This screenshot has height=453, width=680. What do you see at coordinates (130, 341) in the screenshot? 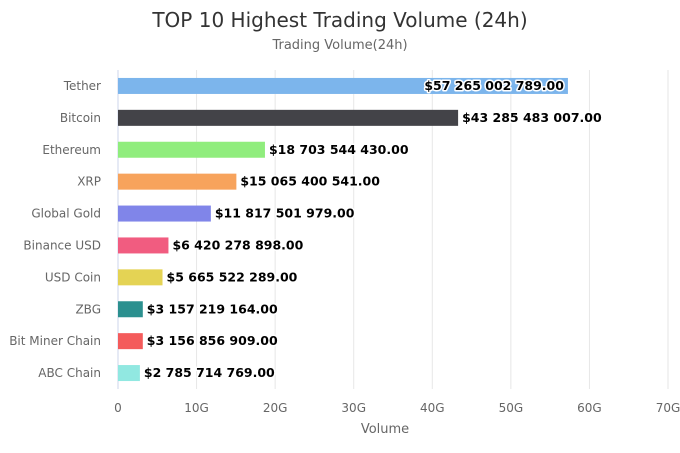
I see `bar-bit-miner-chain` at bounding box center [130, 341].